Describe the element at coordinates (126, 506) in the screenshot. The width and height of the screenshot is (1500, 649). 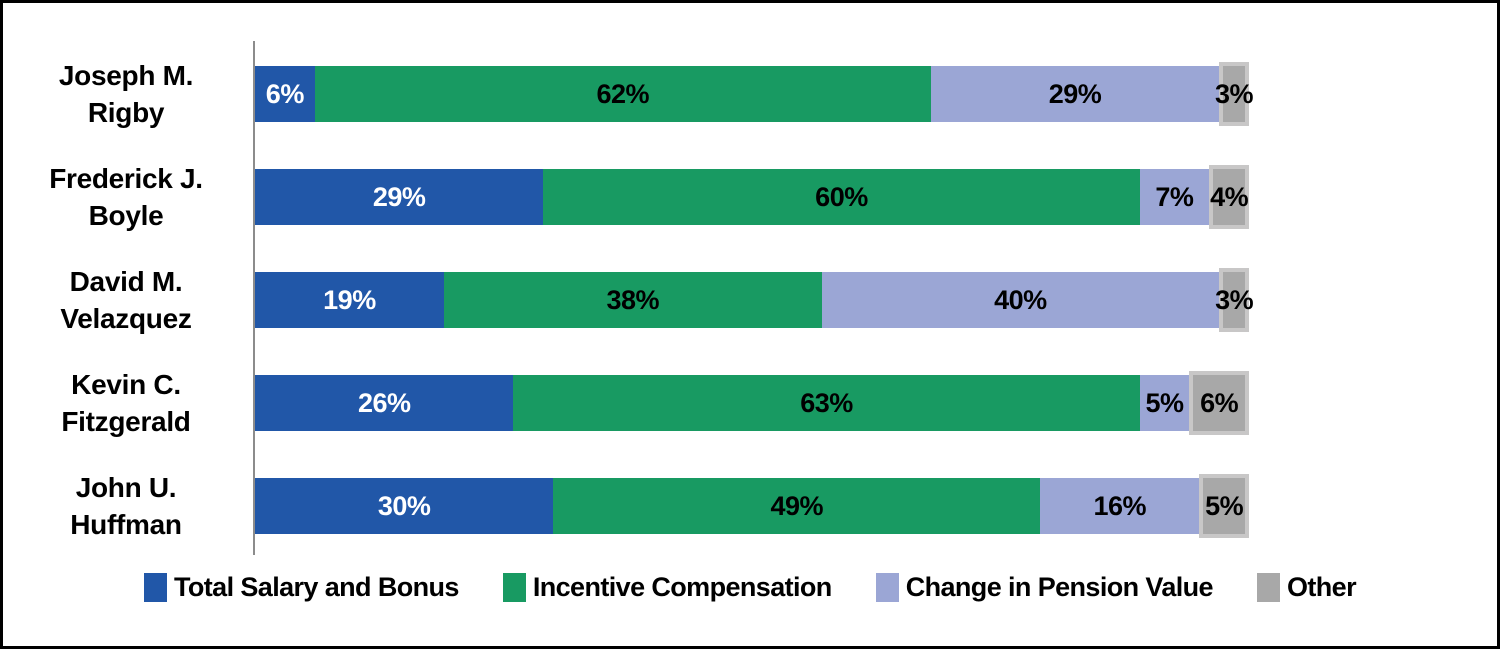
I see `category-label-john-u-huffman: John U. Huffman` at that location.